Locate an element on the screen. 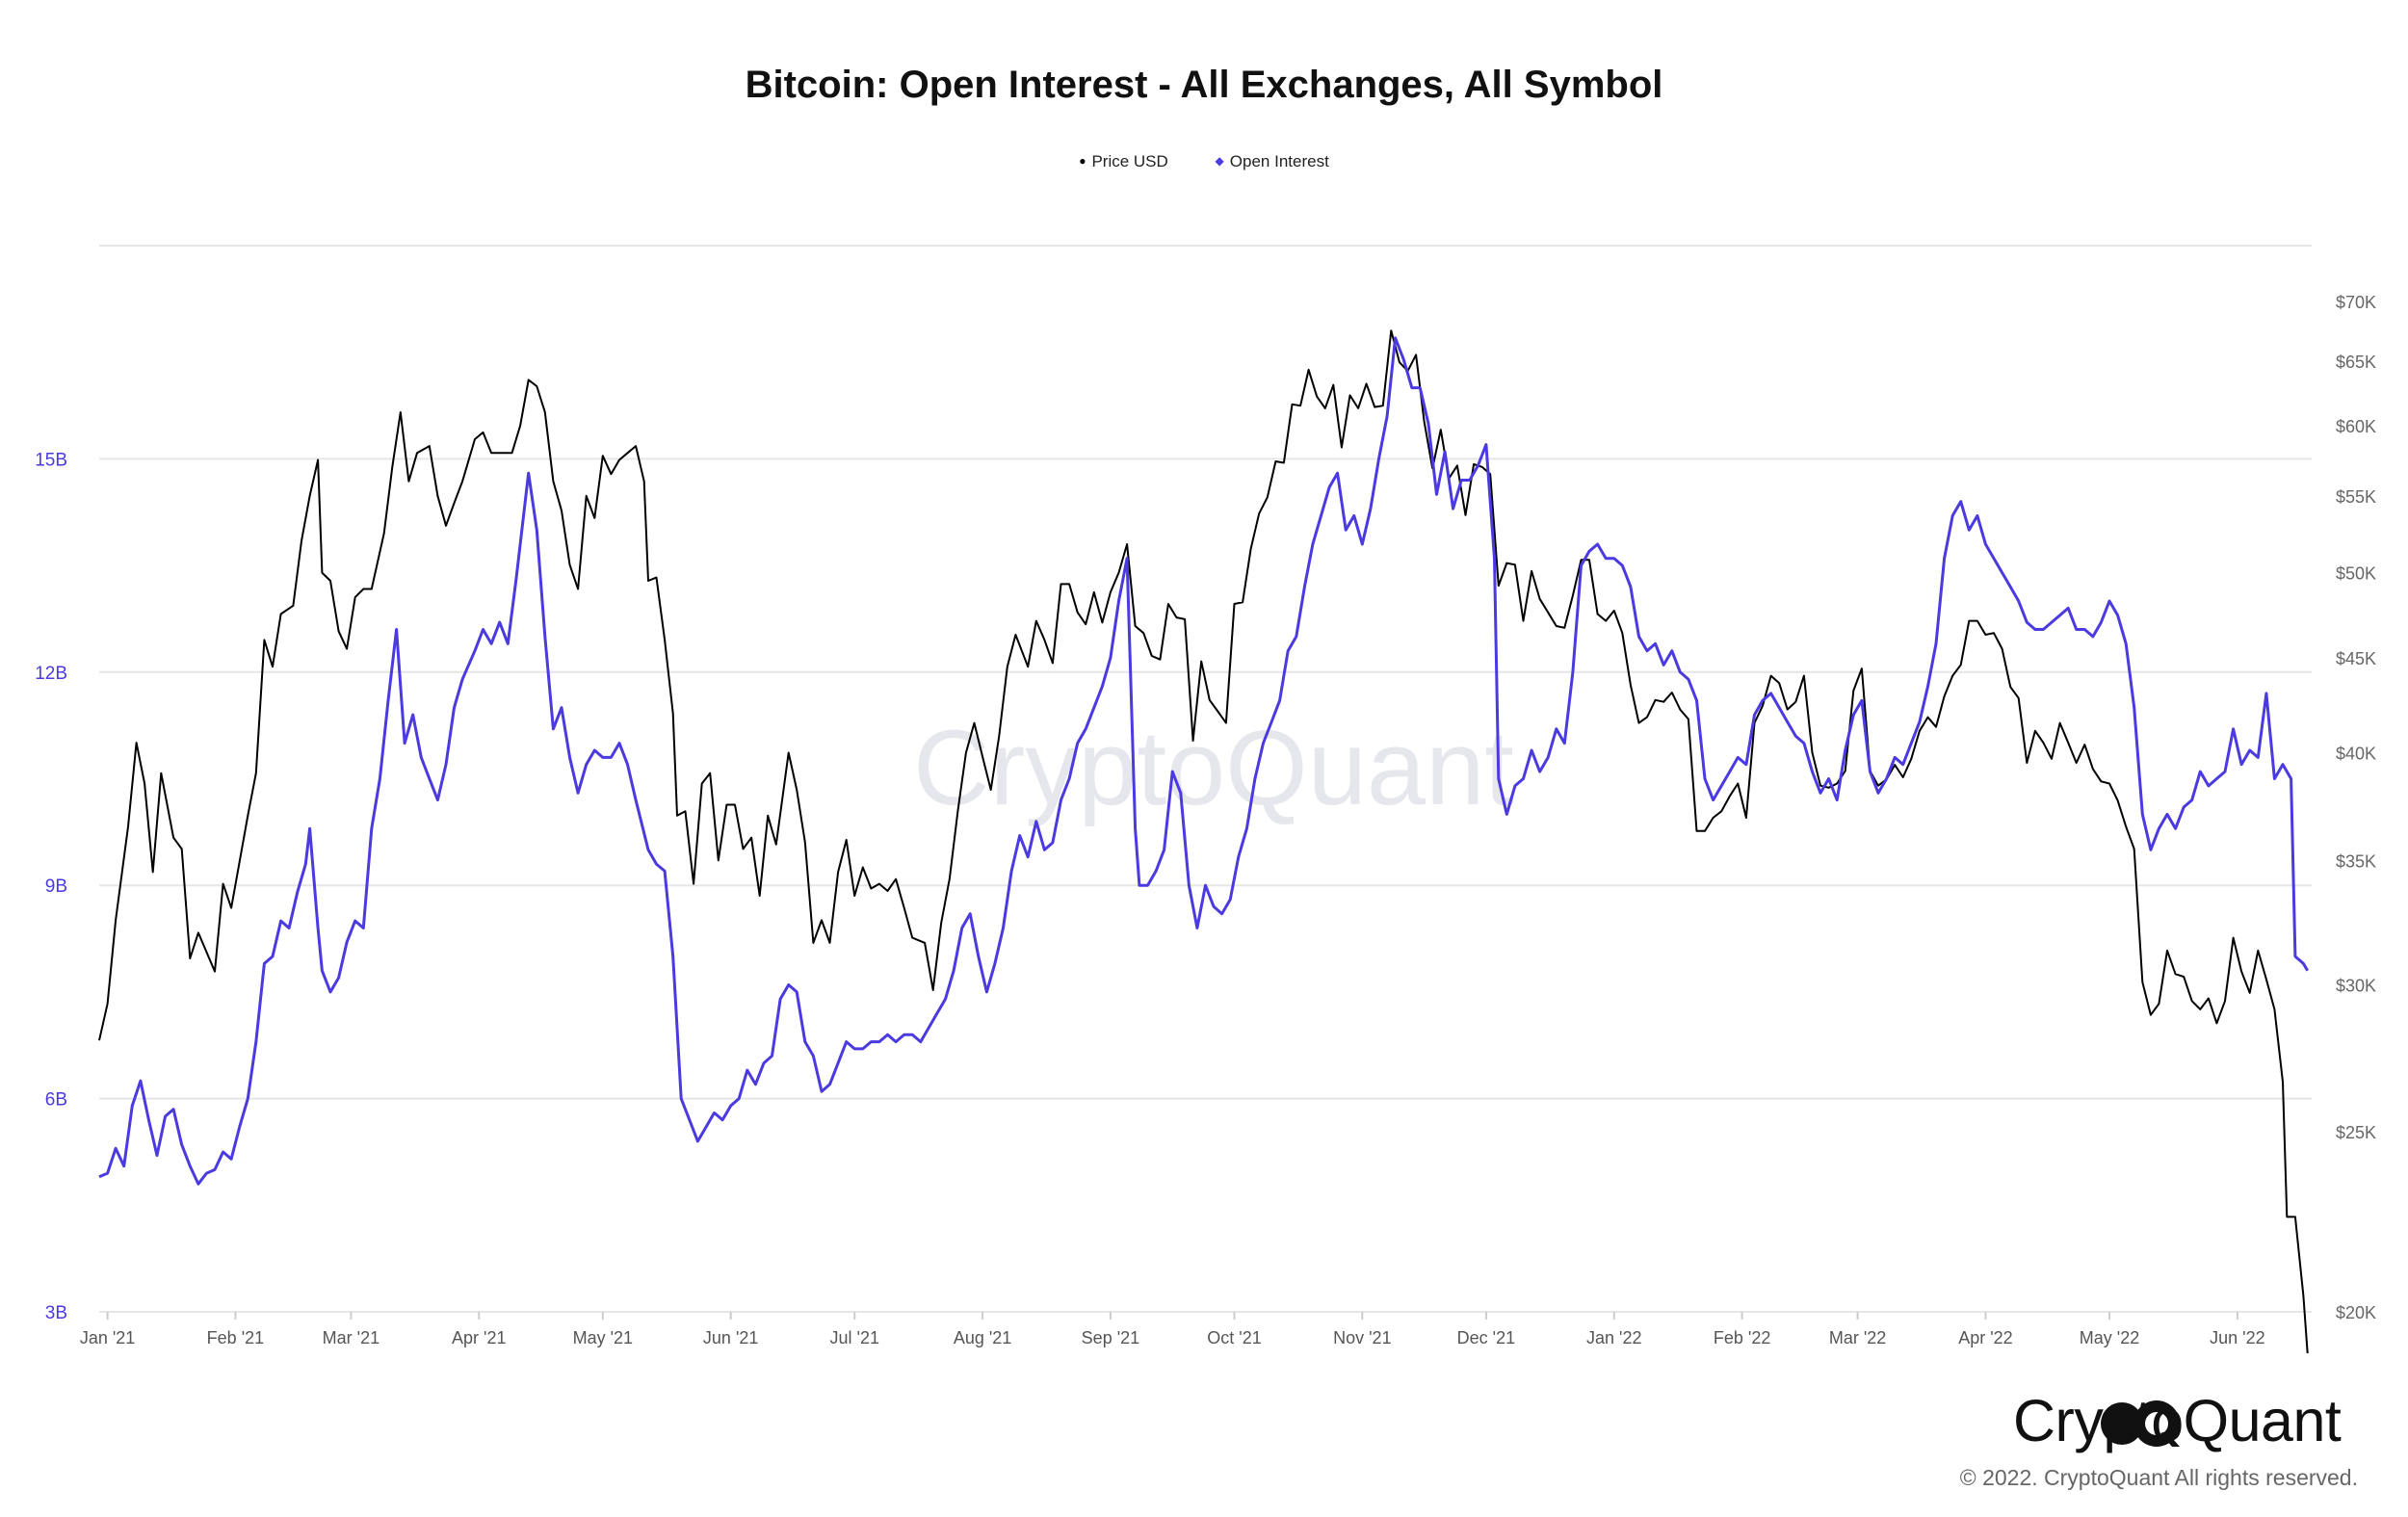 Image resolution: width=2408 pixels, height=1517 pixels. x-axis-tick-label: Oct '21 is located at coordinates (1234, 1337).